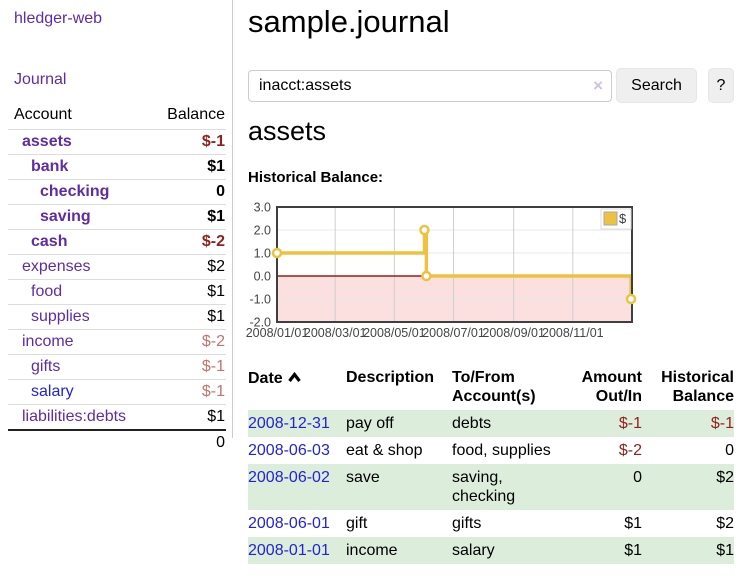 The height and width of the screenshot is (582, 742). I want to click on transaction-accounts: food, supplies, so click(501, 450).